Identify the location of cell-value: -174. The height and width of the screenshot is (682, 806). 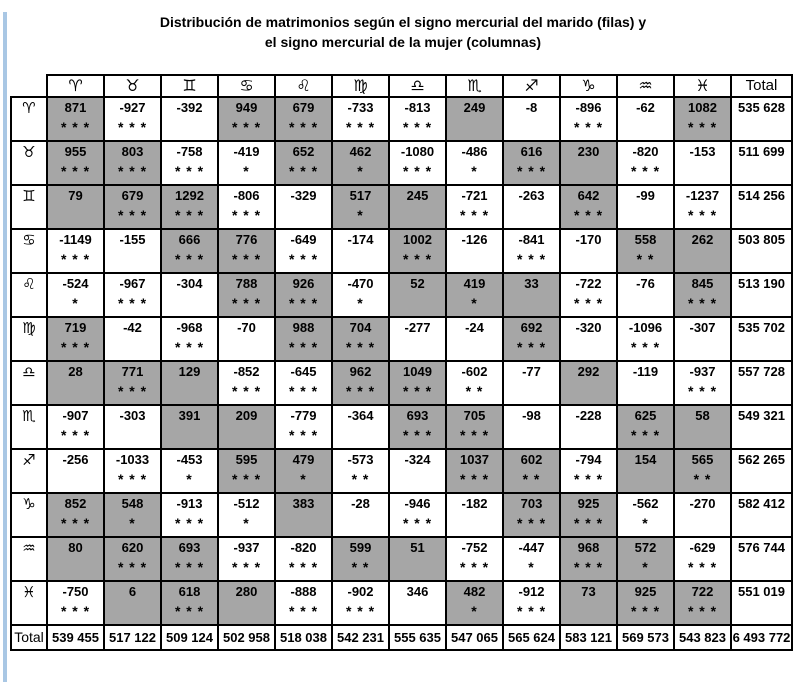
(360, 239).